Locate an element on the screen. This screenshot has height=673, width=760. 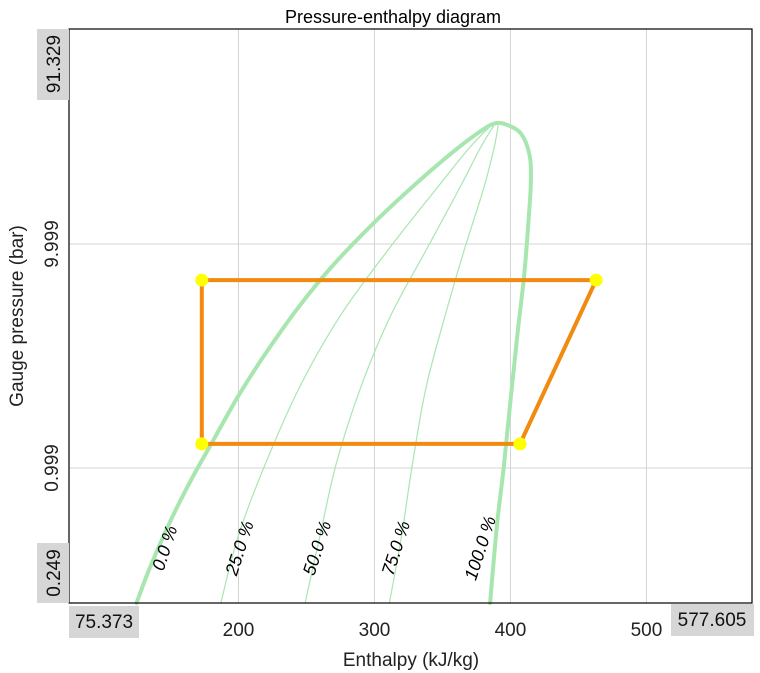
x-axis-label: Enthalpy (kJ/kg) is located at coordinates (411, 660).